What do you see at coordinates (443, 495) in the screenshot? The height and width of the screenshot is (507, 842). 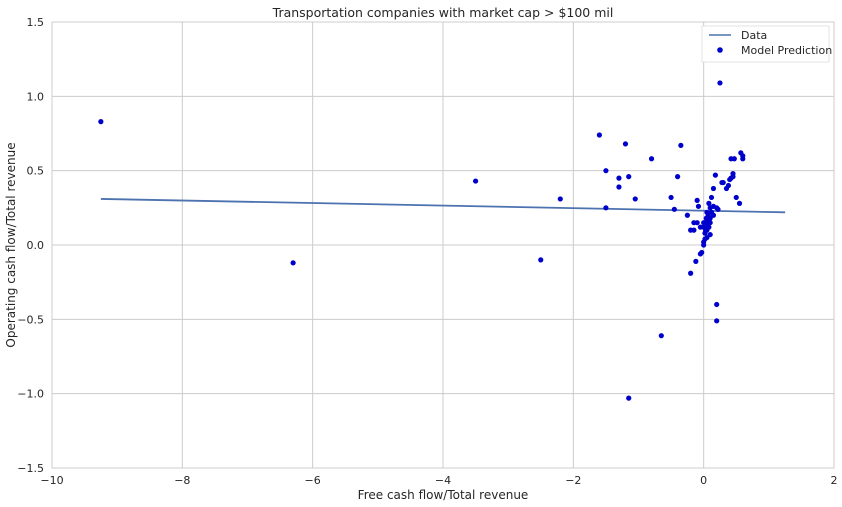 I see `x-axis-label: Free cash flow/Total revenue` at bounding box center [443, 495].